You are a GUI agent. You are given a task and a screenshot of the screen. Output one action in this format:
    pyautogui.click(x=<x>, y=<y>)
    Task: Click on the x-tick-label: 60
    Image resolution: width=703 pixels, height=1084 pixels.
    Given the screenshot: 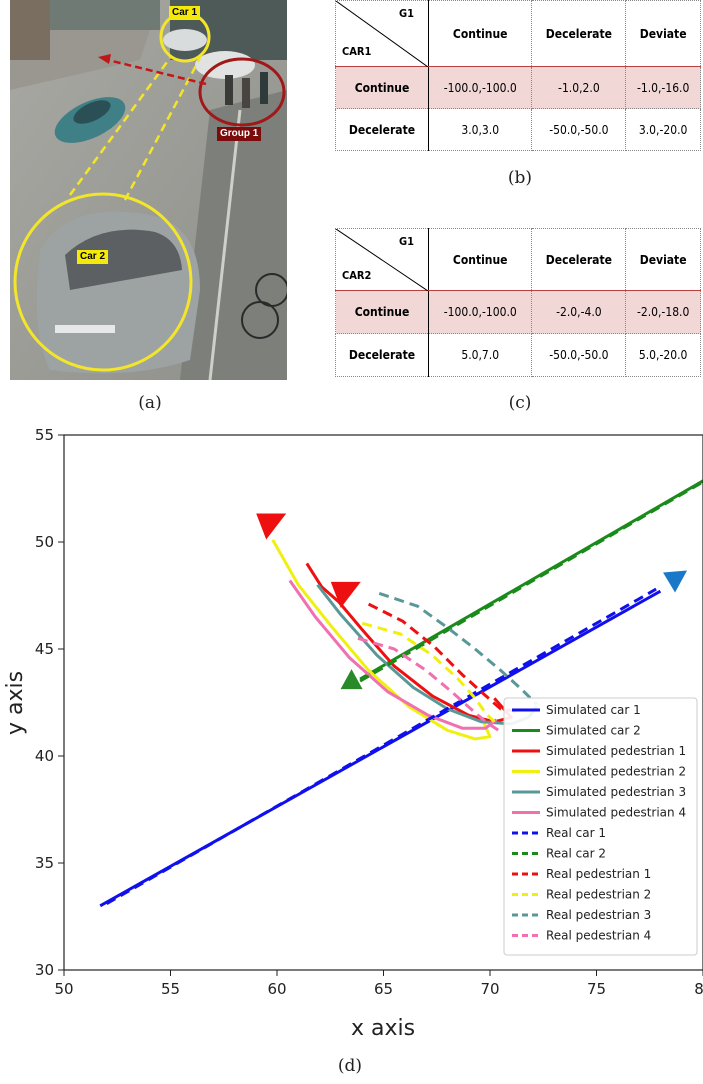 What is the action you would take?
    pyautogui.click(x=276, y=989)
    